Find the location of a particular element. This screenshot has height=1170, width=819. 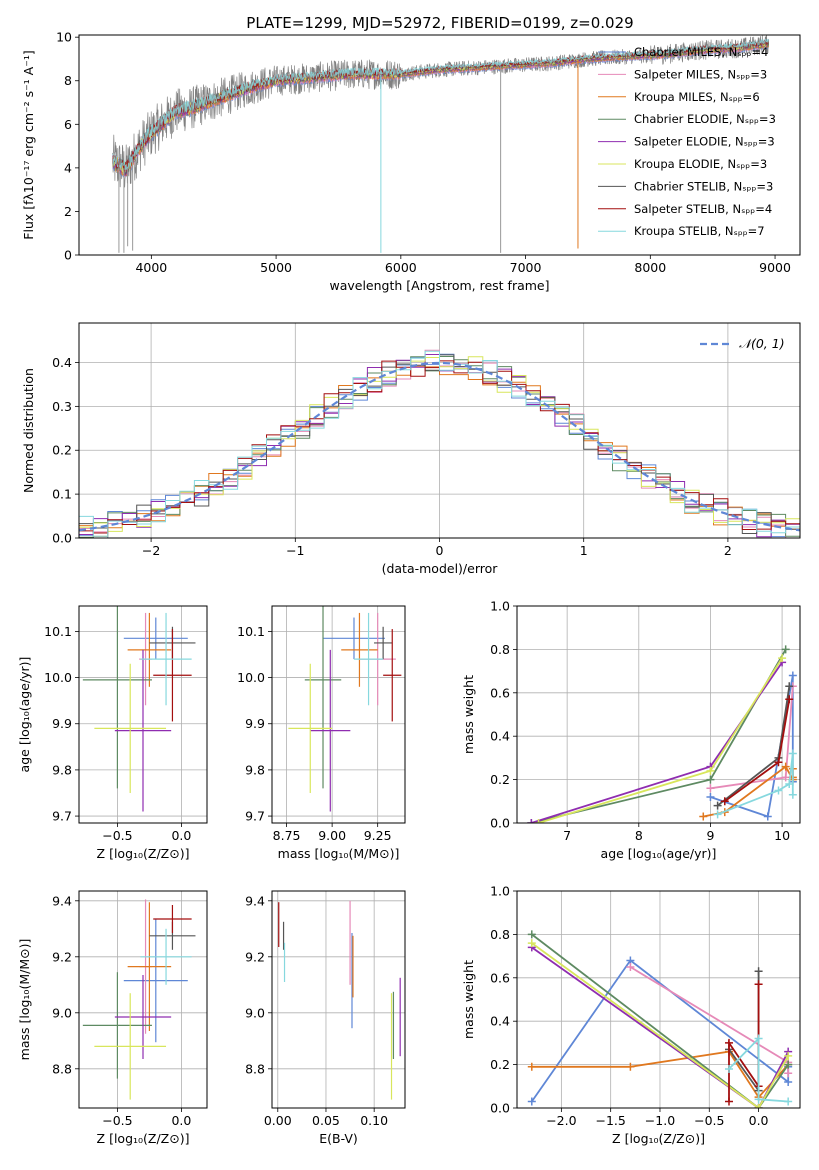

y-tick-label: 0.6 is located at coordinates (500, 692).